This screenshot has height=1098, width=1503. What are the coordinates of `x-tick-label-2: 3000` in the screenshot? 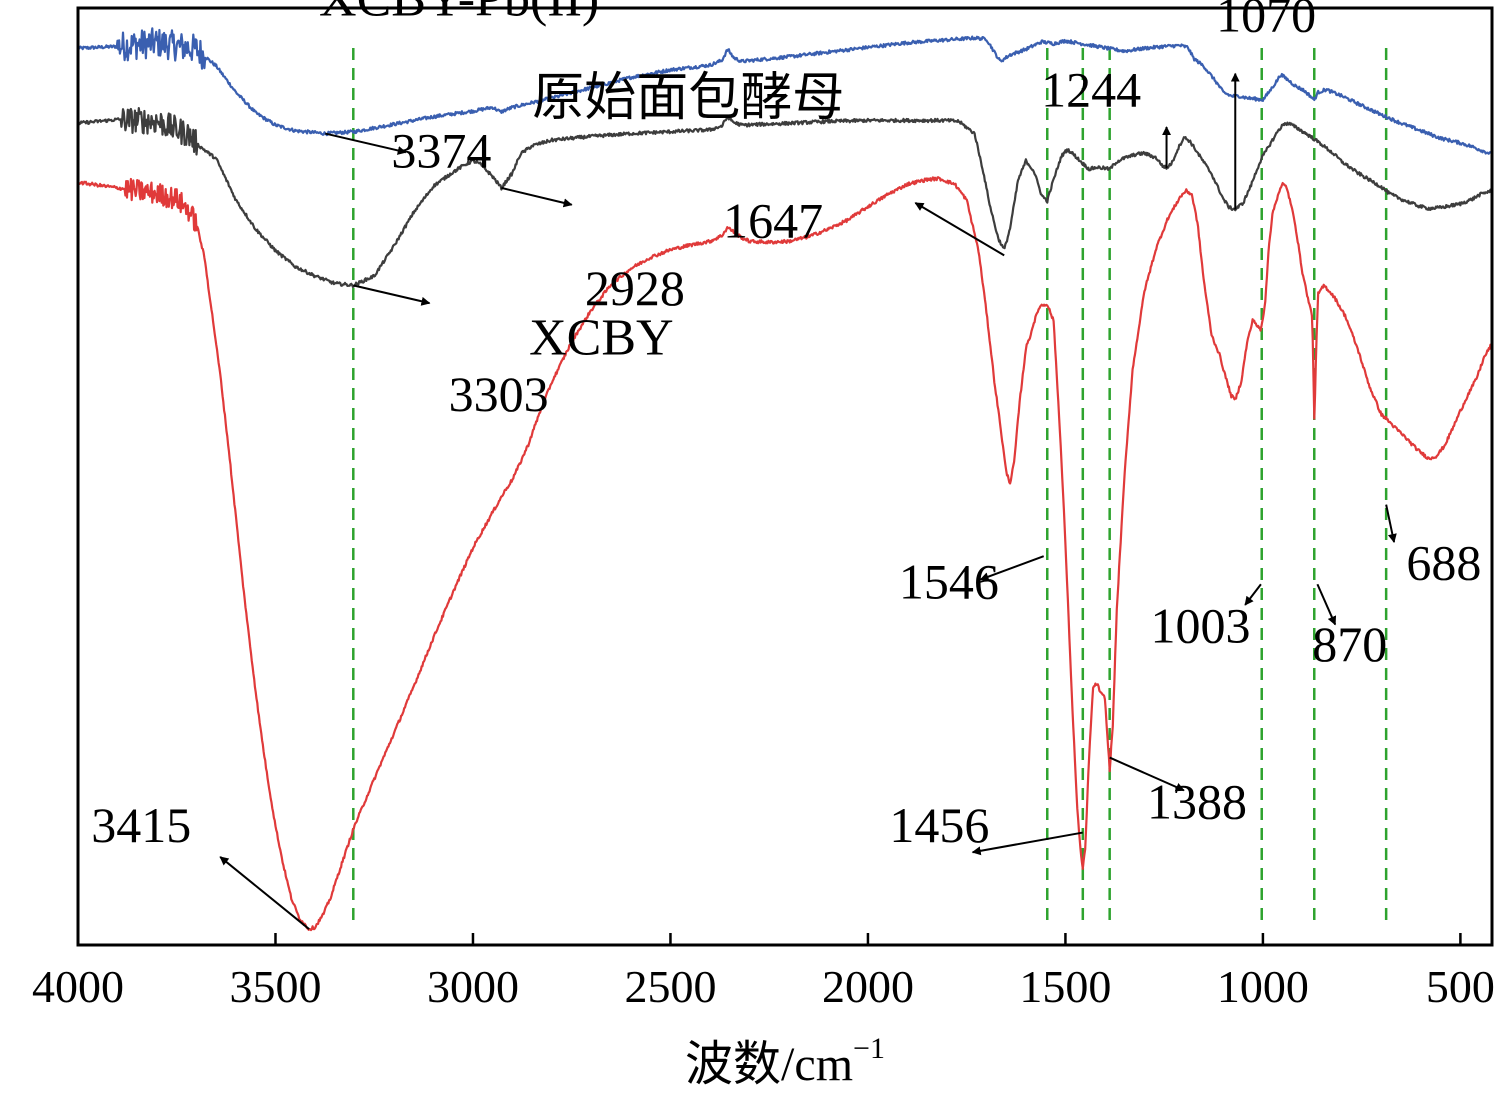 It's located at (473, 986).